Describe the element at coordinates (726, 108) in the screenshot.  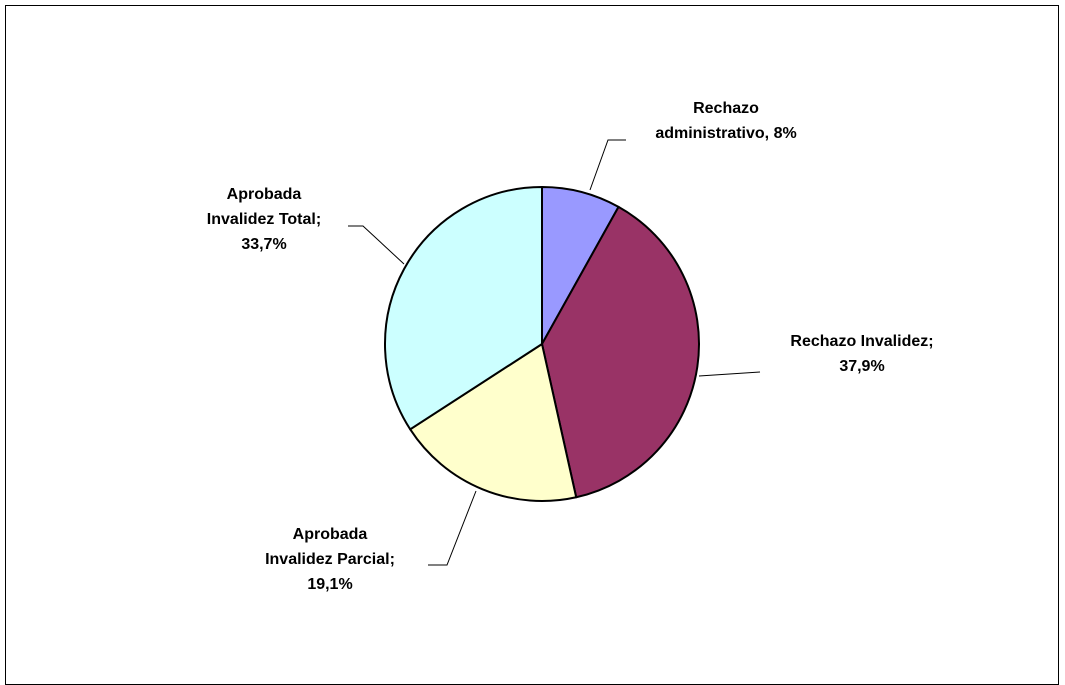
I see `slice-label-1-line-1: Rechazo` at that location.